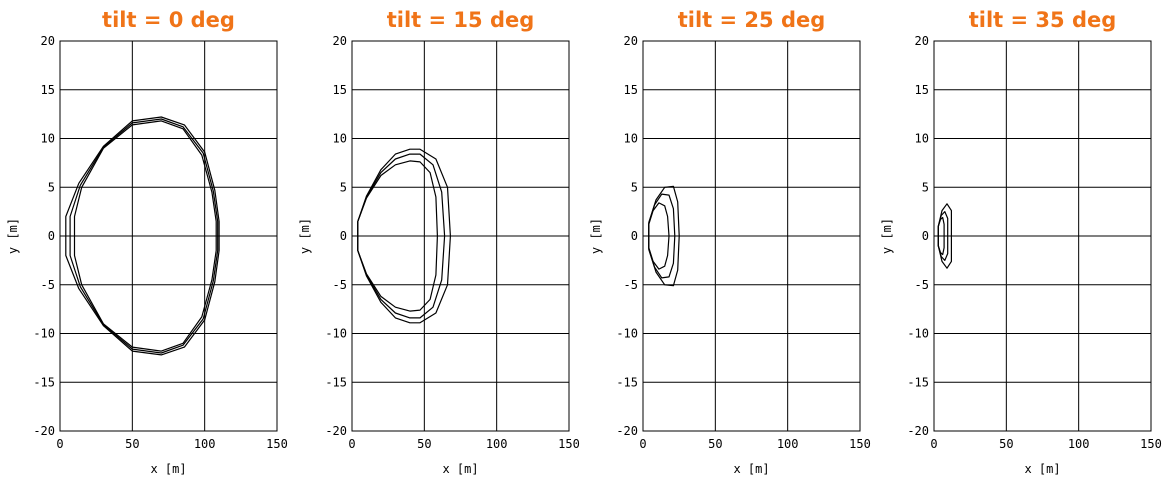  I want to click on chart-title: tilt = 25 deg, so click(752, 20).